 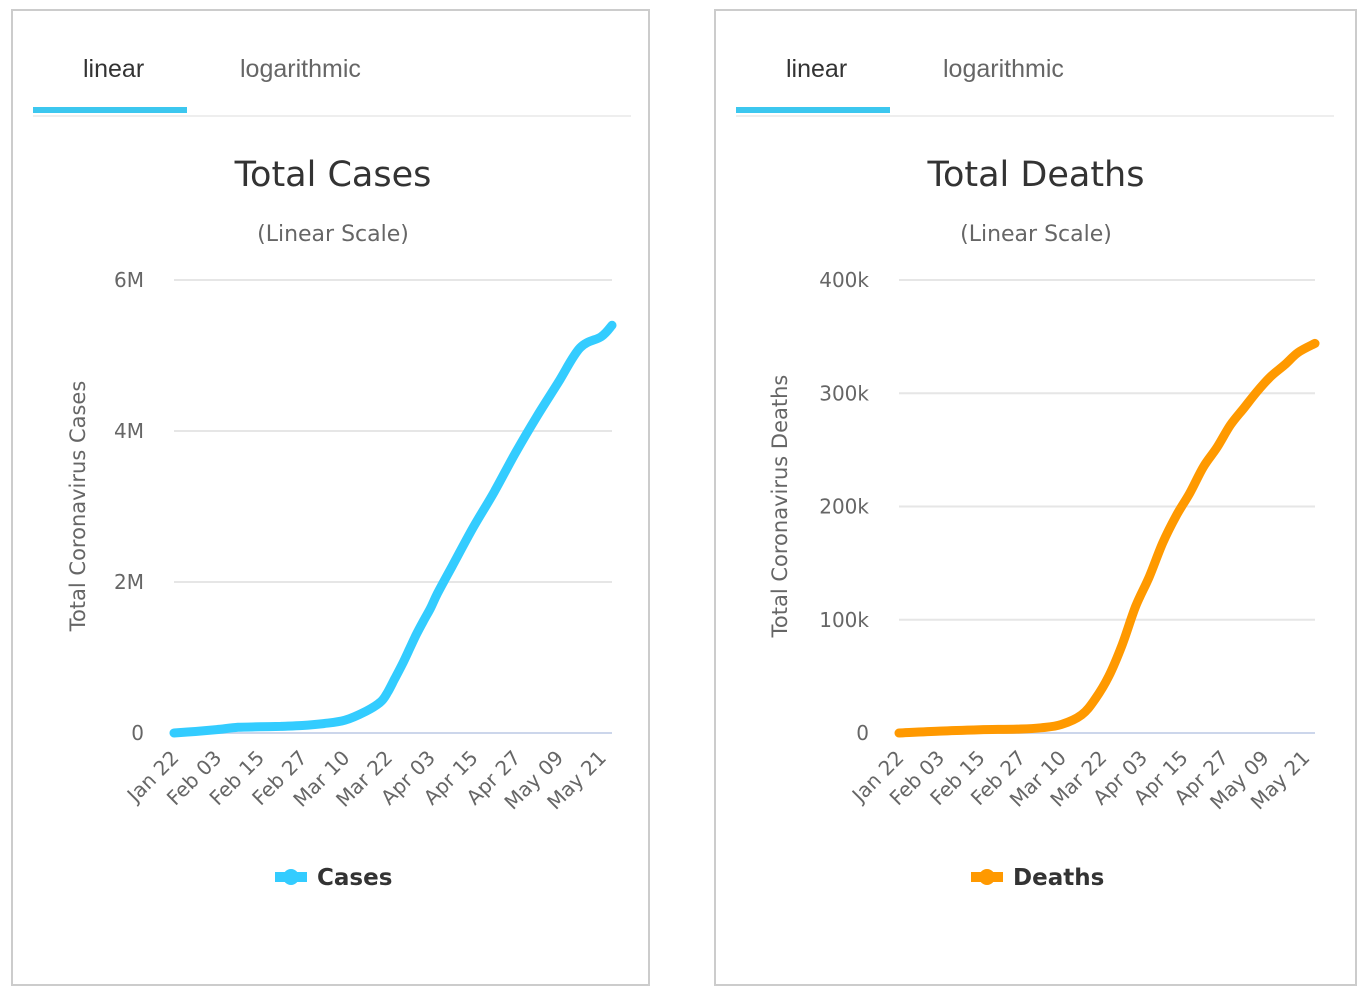 I want to click on y-tick-label: 200k, so click(x=844, y=507).